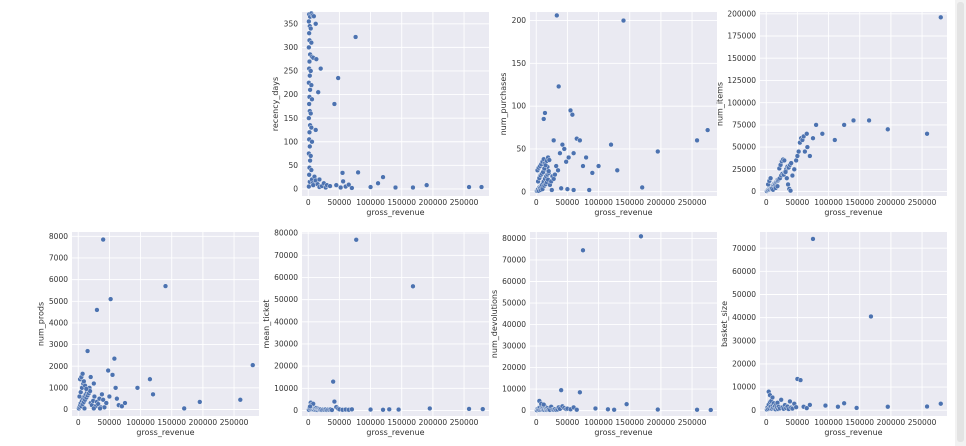  Describe the element at coordinates (766, 202) in the screenshot. I see `x-tick-label: 0` at that location.